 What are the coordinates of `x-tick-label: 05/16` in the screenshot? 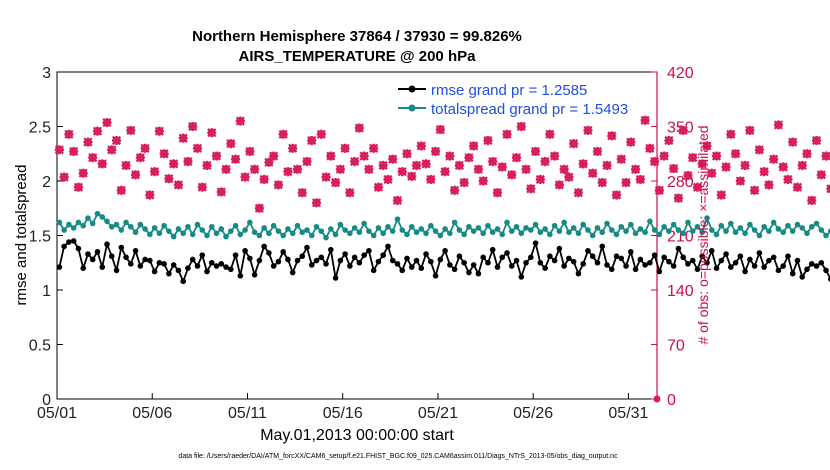 It's located at (343, 413).